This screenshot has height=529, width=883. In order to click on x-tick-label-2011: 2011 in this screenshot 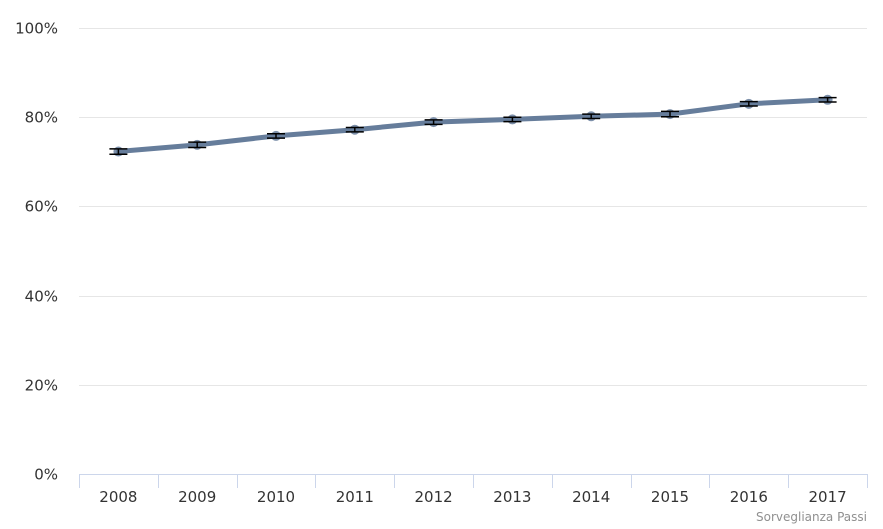, I will do `click(355, 497)`.